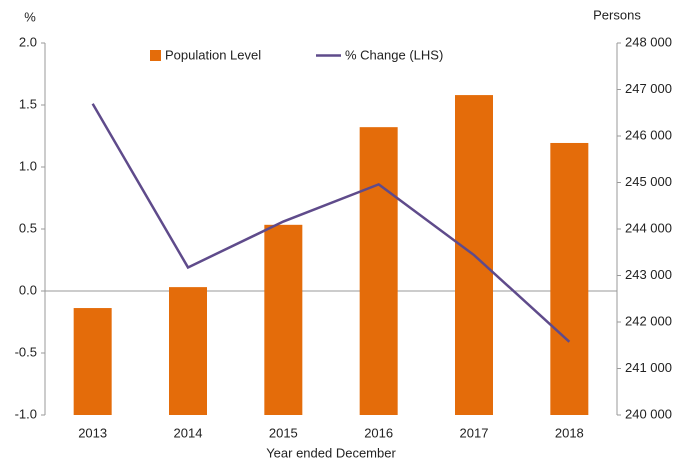 This screenshot has height=469, width=691. What do you see at coordinates (28, 165) in the screenshot?
I see `y-tick-label: 1.0` at bounding box center [28, 165].